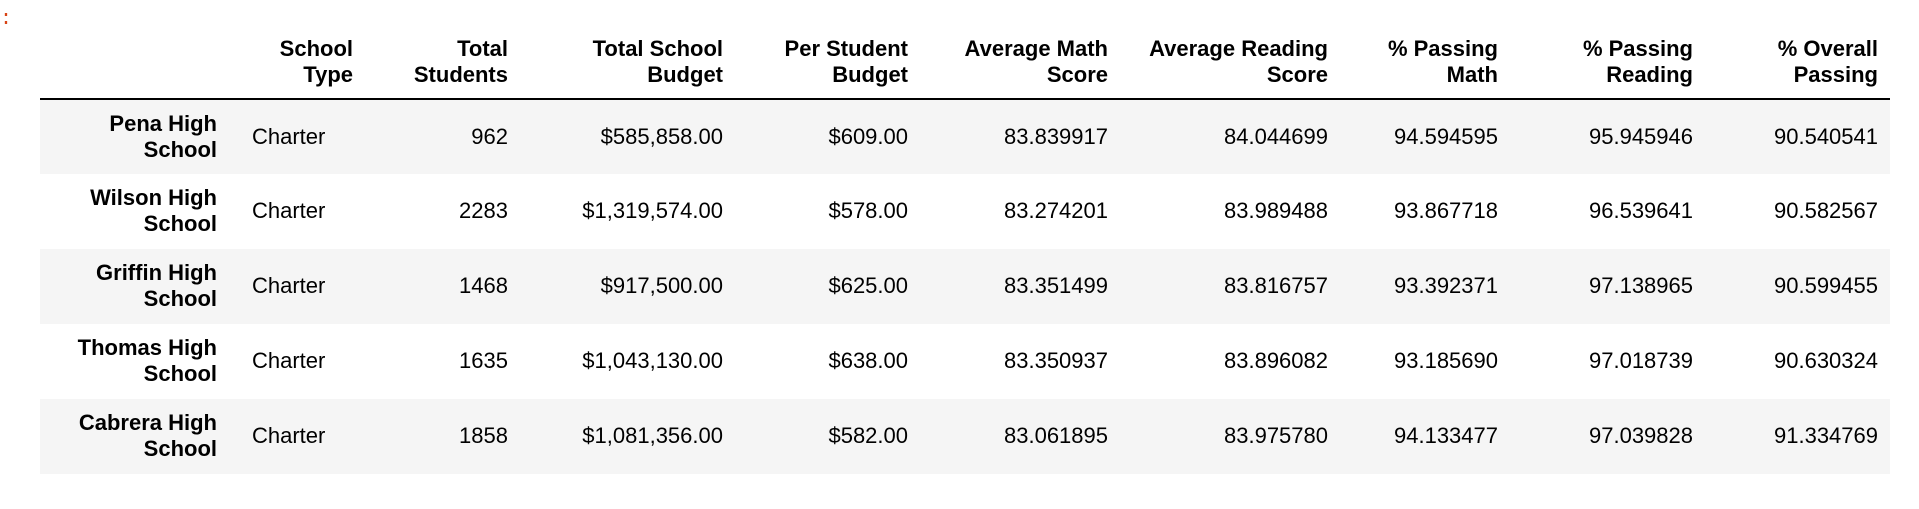  I want to click on column-header-per-student-budget: Per Student Budget, so click(827, 67).